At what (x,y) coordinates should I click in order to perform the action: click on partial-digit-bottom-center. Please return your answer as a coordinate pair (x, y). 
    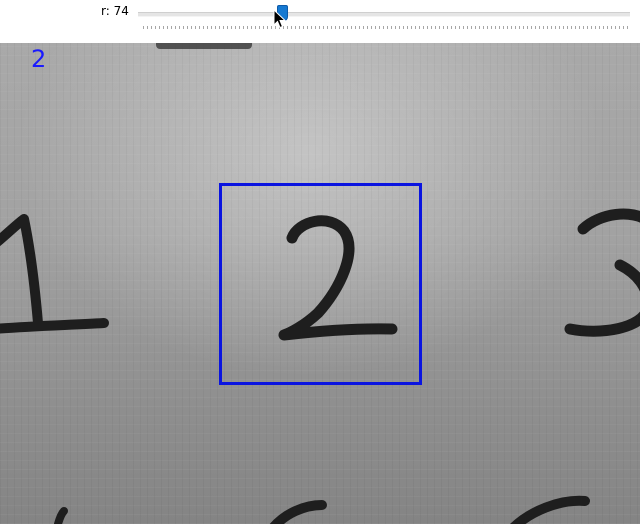
    Looking at the image, I should click on (298, 512).